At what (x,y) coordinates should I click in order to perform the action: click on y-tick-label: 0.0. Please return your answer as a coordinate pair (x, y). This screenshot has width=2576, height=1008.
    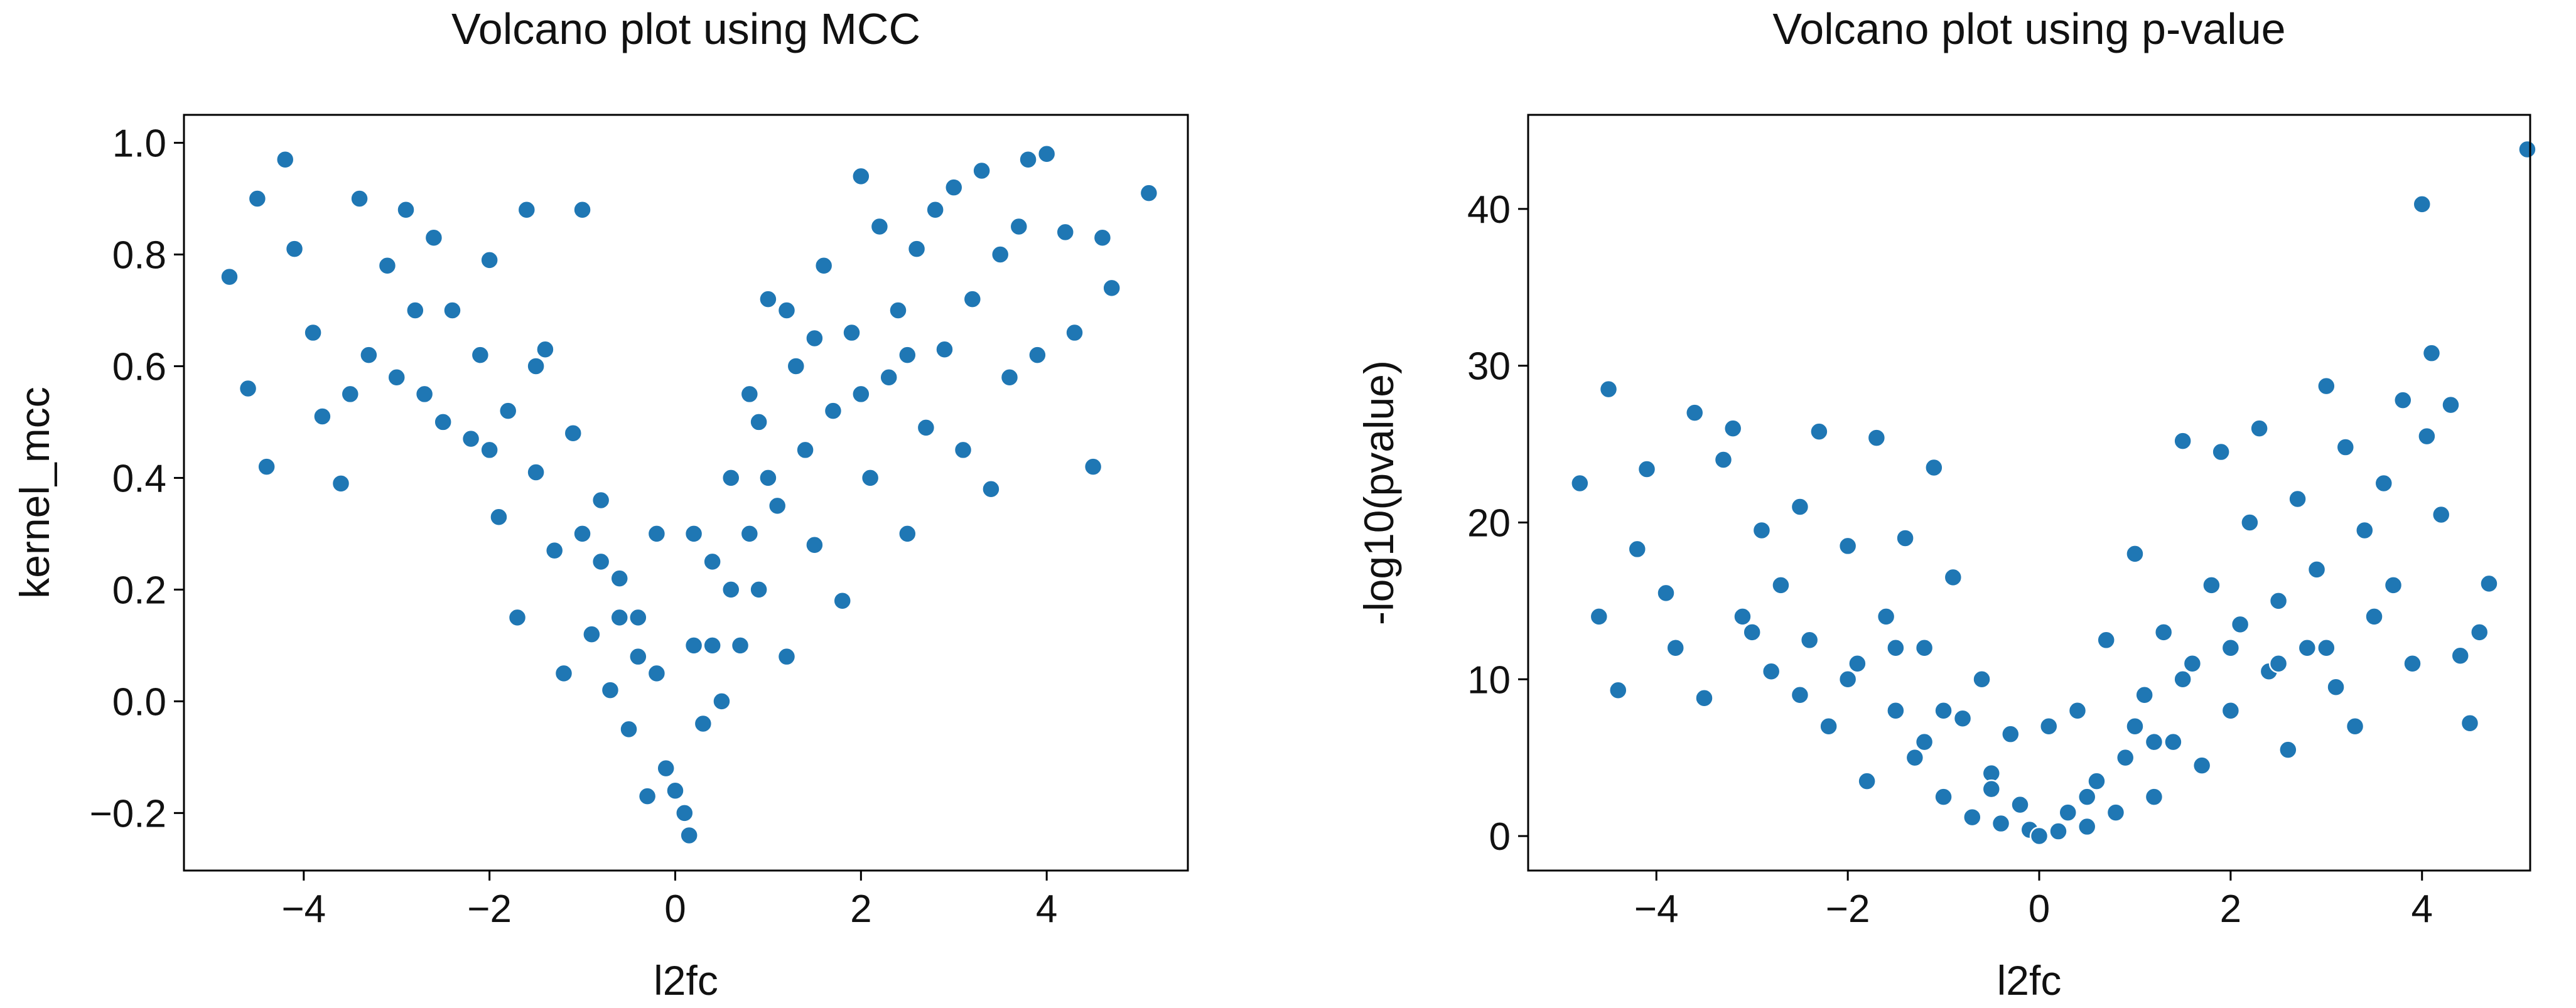
    Looking at the image, I should click on (139, 702).